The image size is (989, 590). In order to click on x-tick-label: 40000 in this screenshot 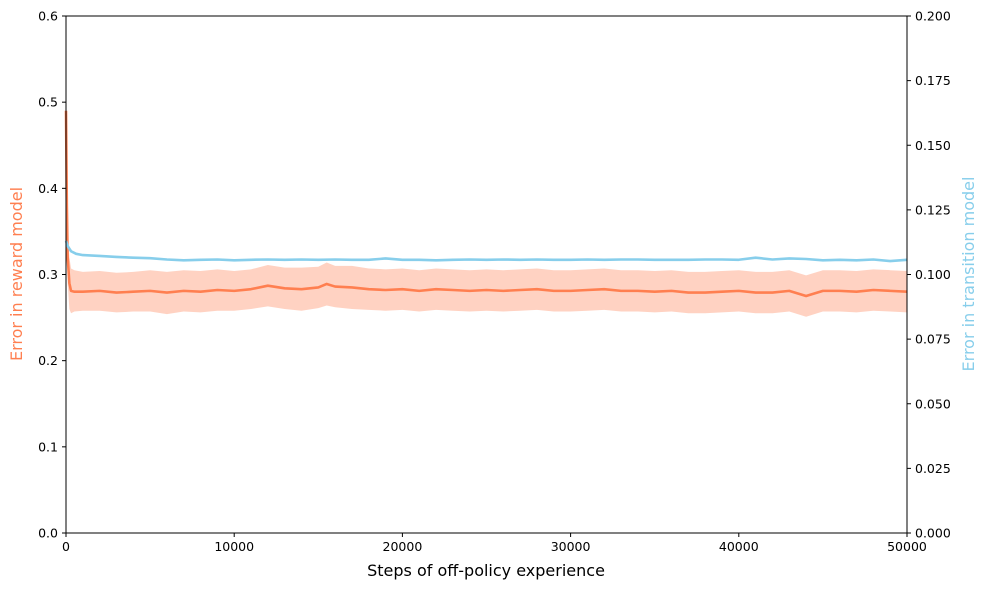, I will do `click(739, 546)`.